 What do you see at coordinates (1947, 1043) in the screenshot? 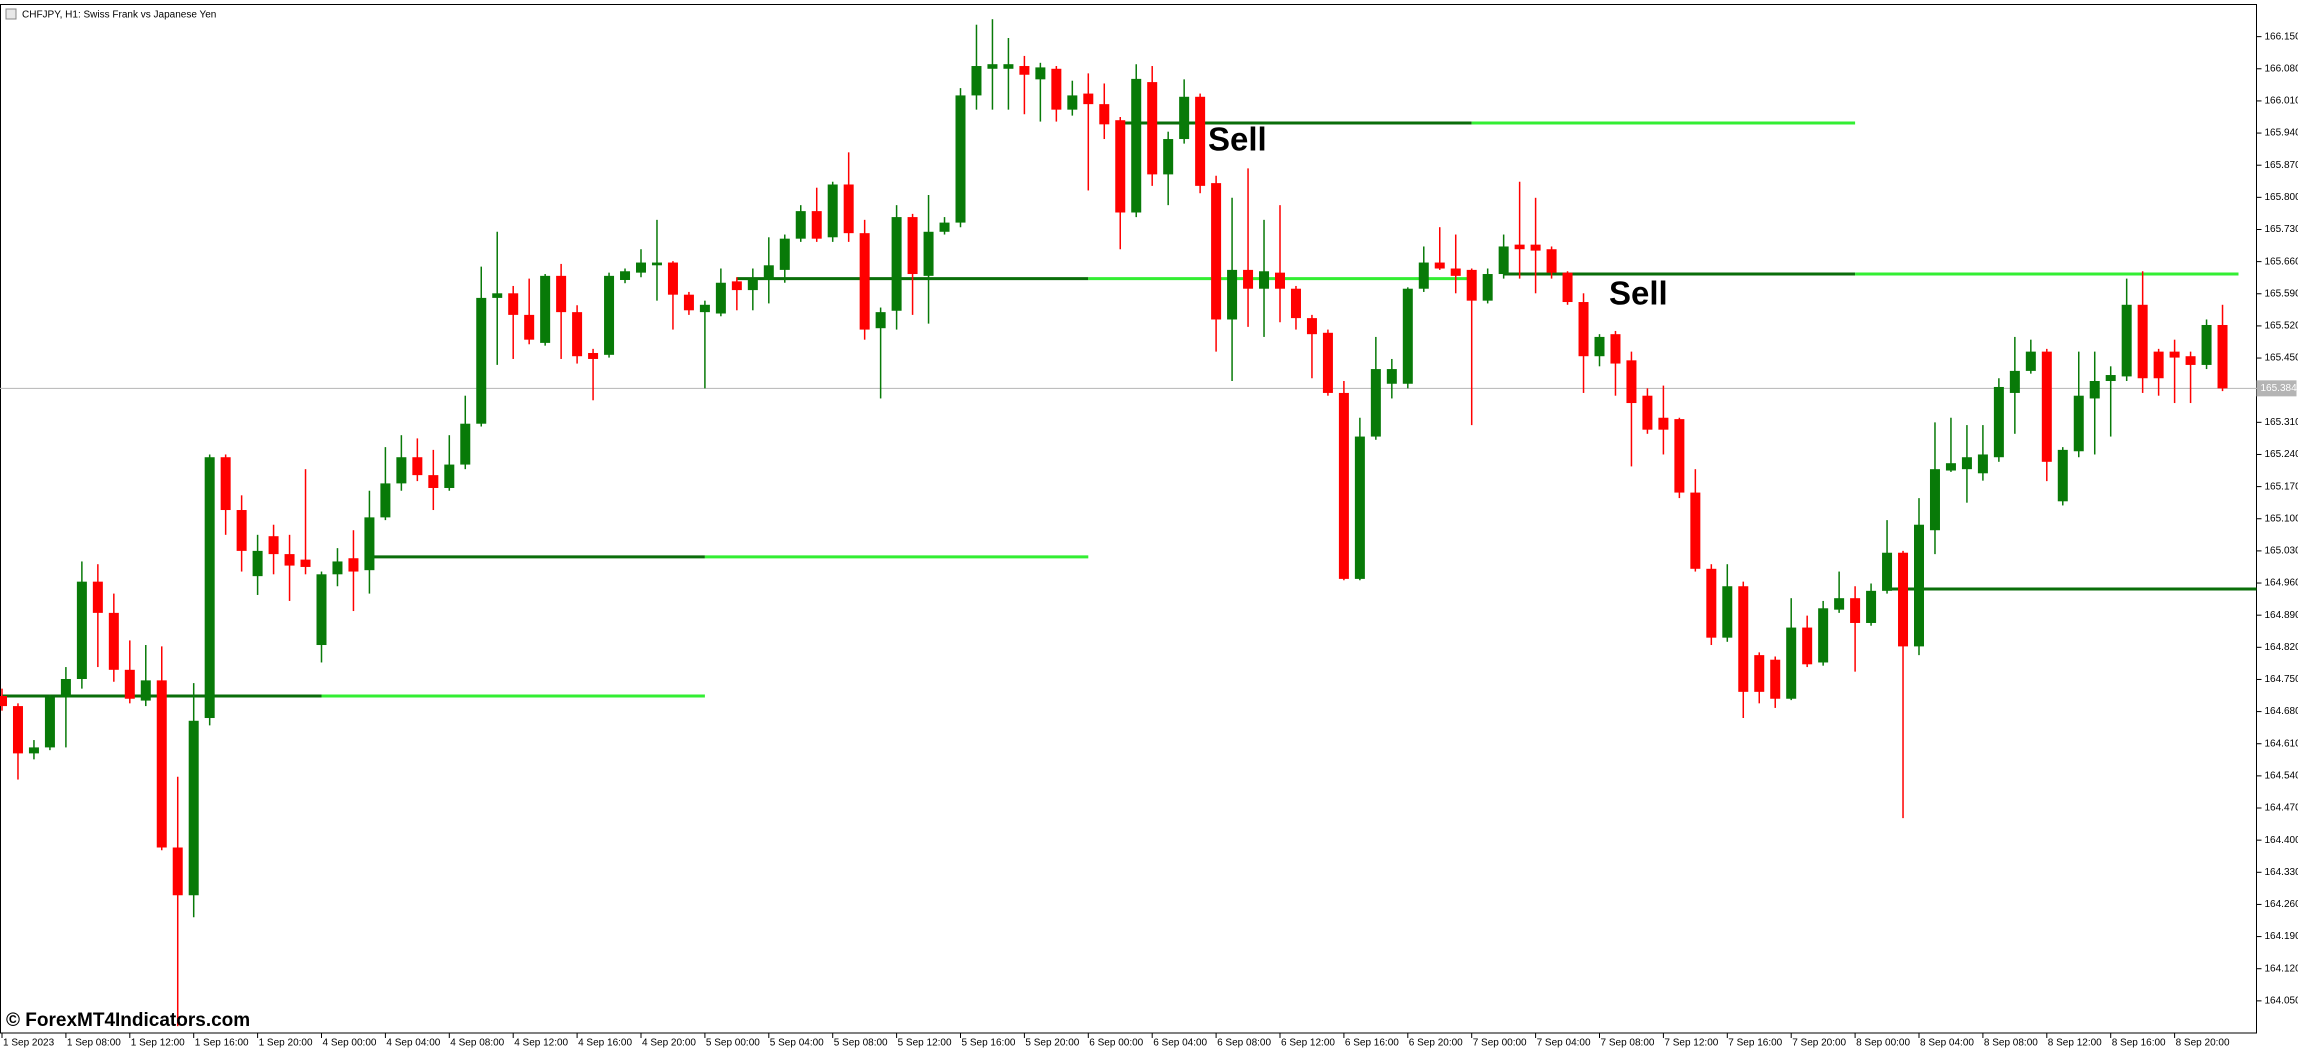
I see `x-tick-label: 8 Sep 04:00` at bounding box center [1947, 1043].